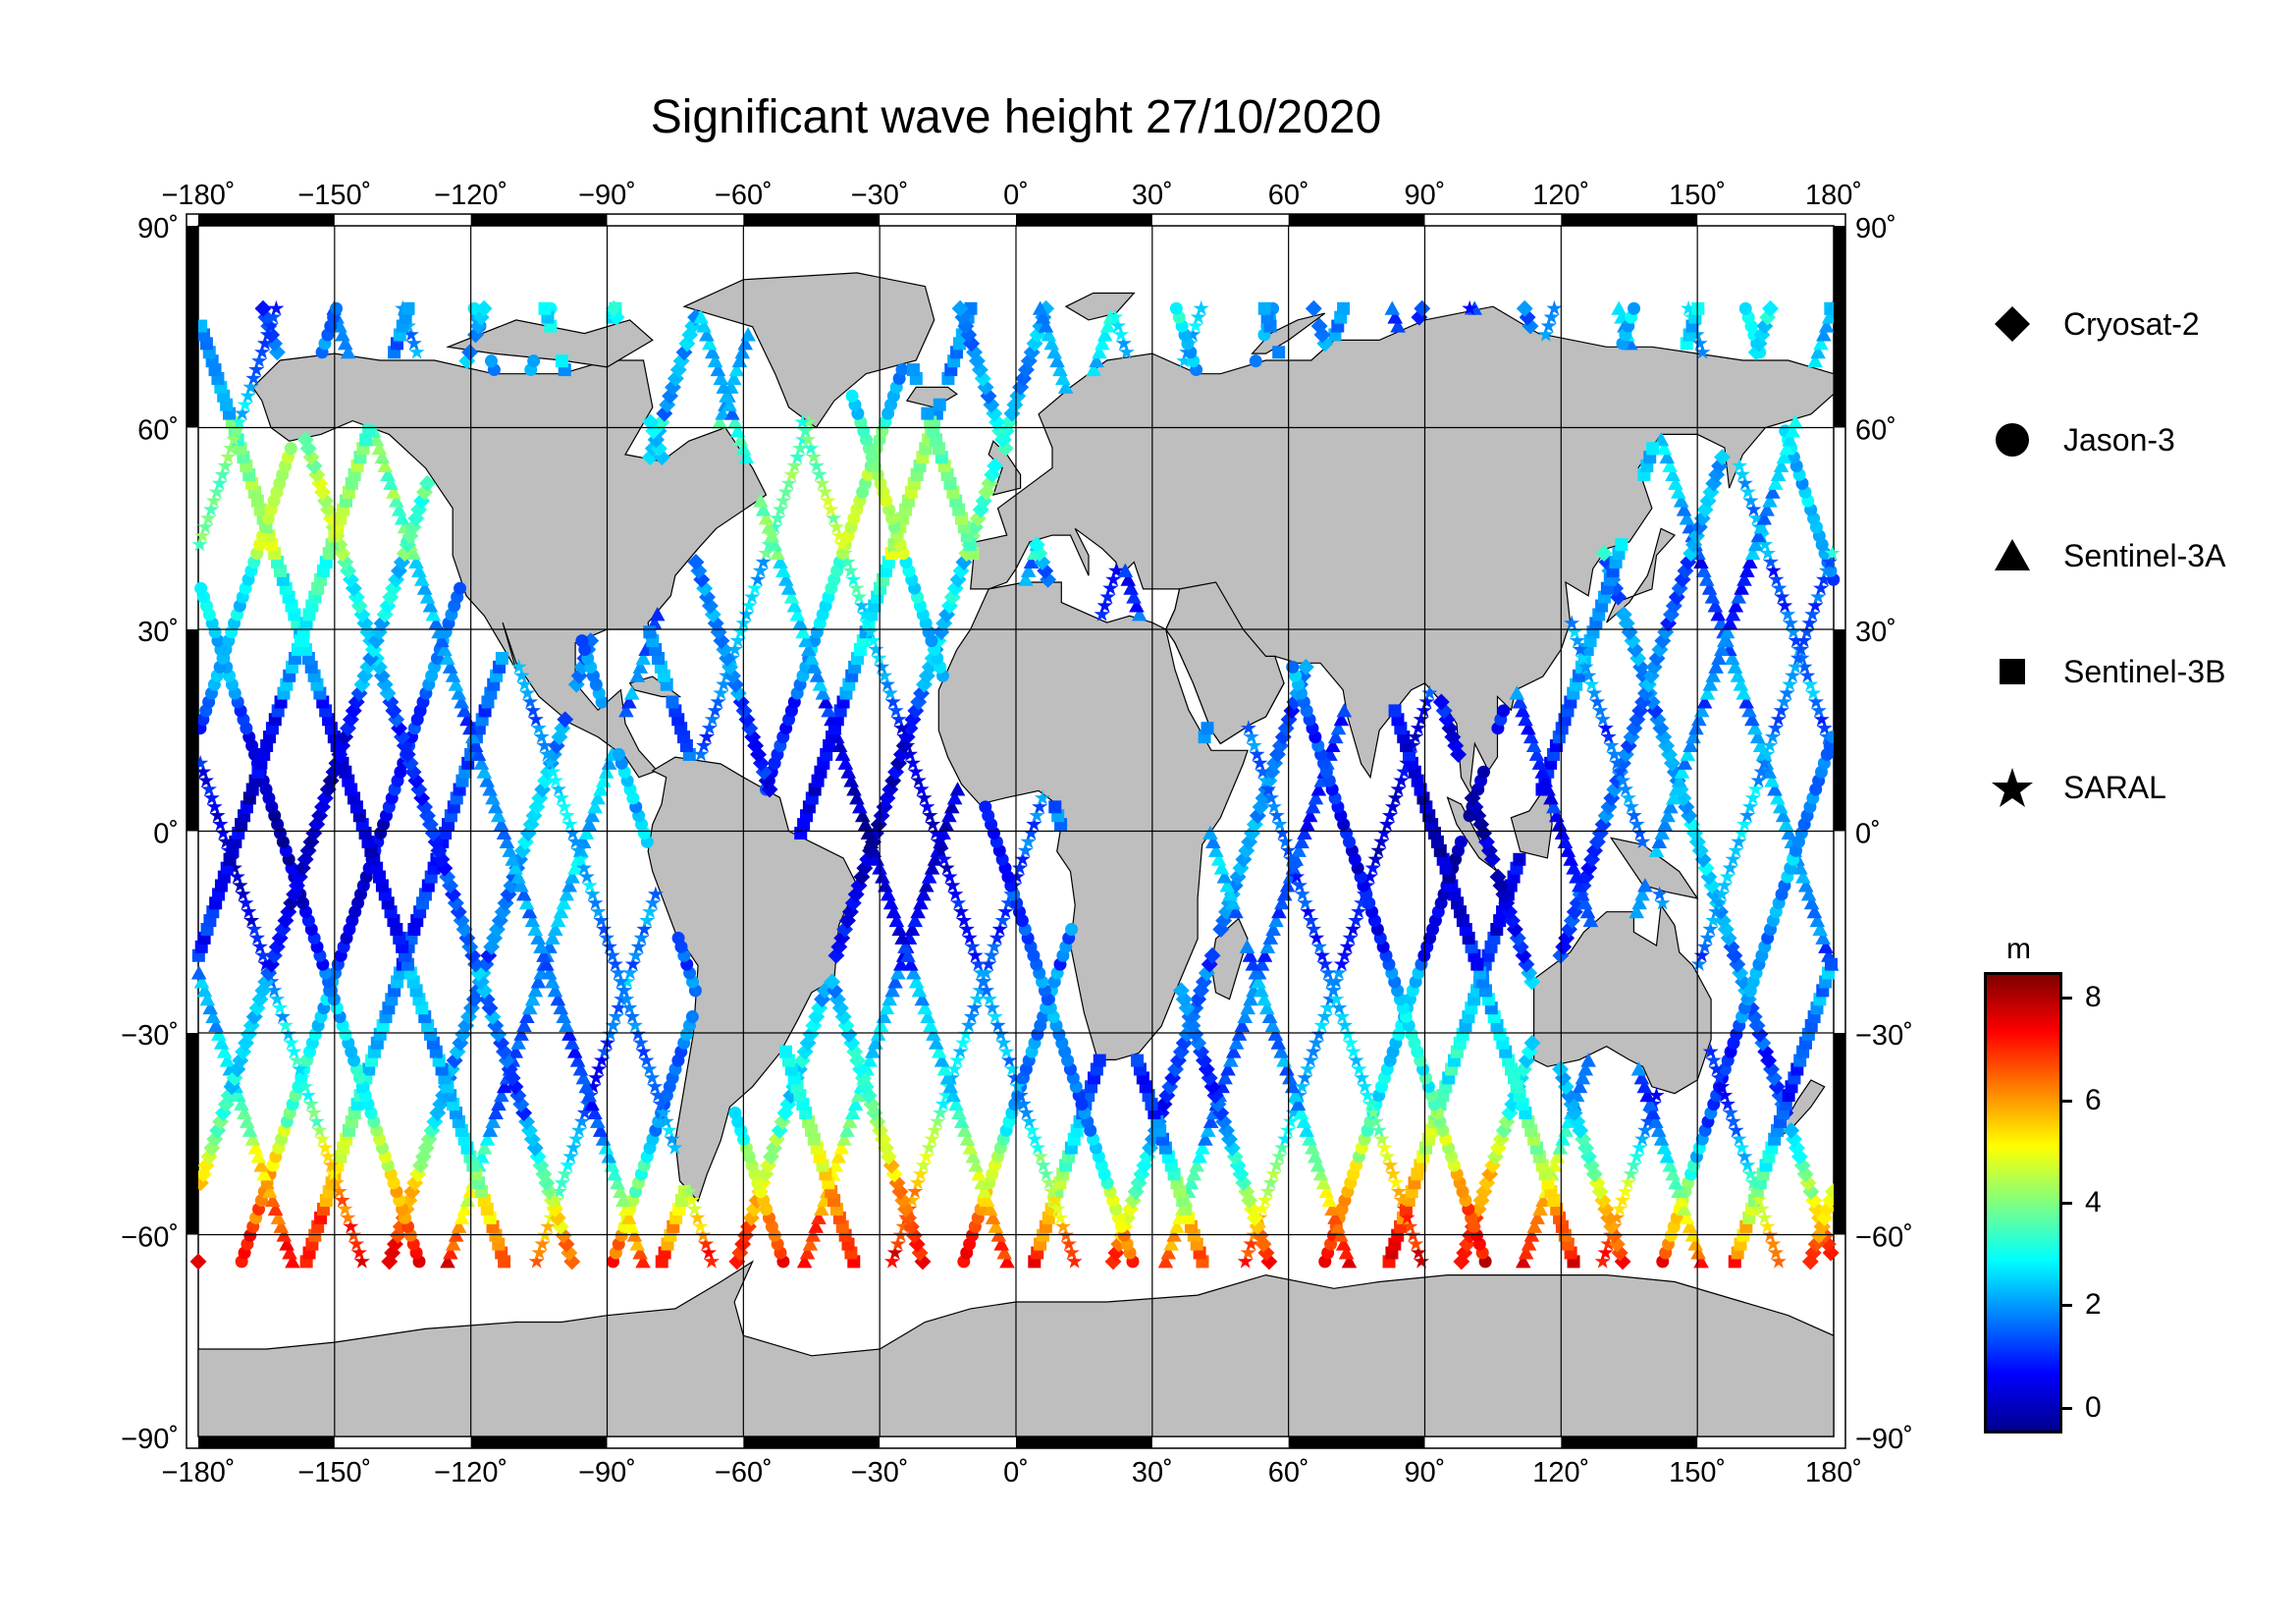 The width and height of the screenshot is (2296, 1623). Describe the element at coordinates (1016, 1472) in the screenshot. I see `lon-tick-label: 0˚` at that location.